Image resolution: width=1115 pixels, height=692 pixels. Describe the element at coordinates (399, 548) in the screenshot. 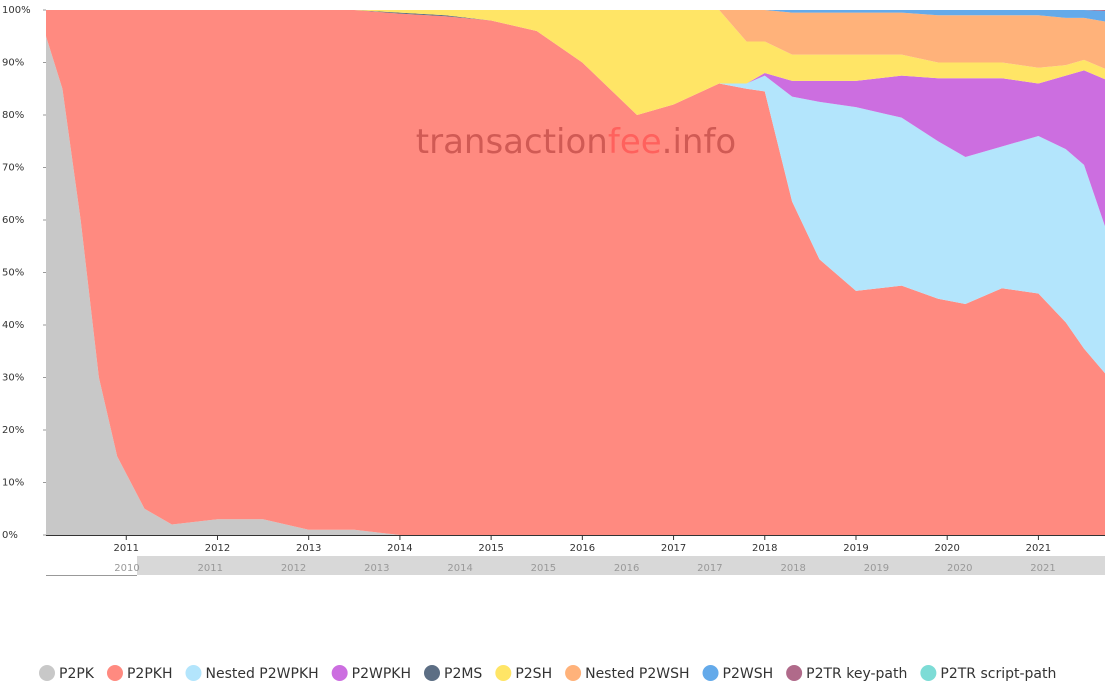

I see `x-tick-label: 2014` at that location.